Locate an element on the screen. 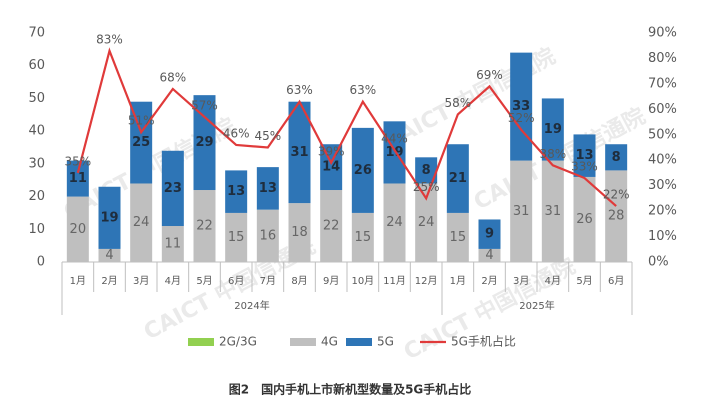 Image resolution: width=701 pixels, height=407 pixels. y2-tick-label: 50% is located at coordinates (662, 134).